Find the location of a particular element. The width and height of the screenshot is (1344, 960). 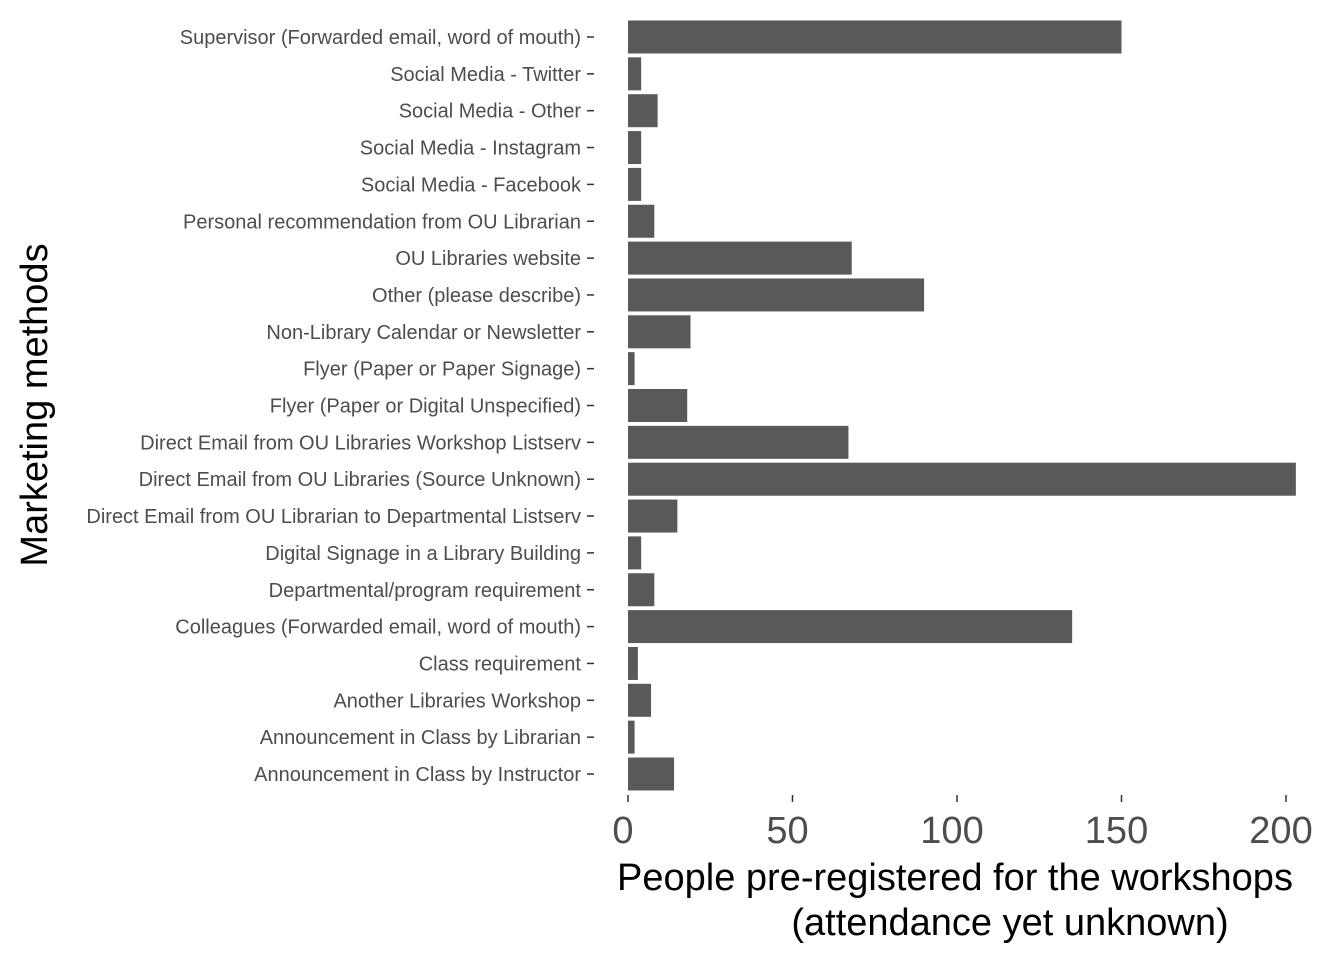

y-tick-label-announcement-in-class-by-librarian: Announcement in Class by Librarian is located at coordinates (420, 738).